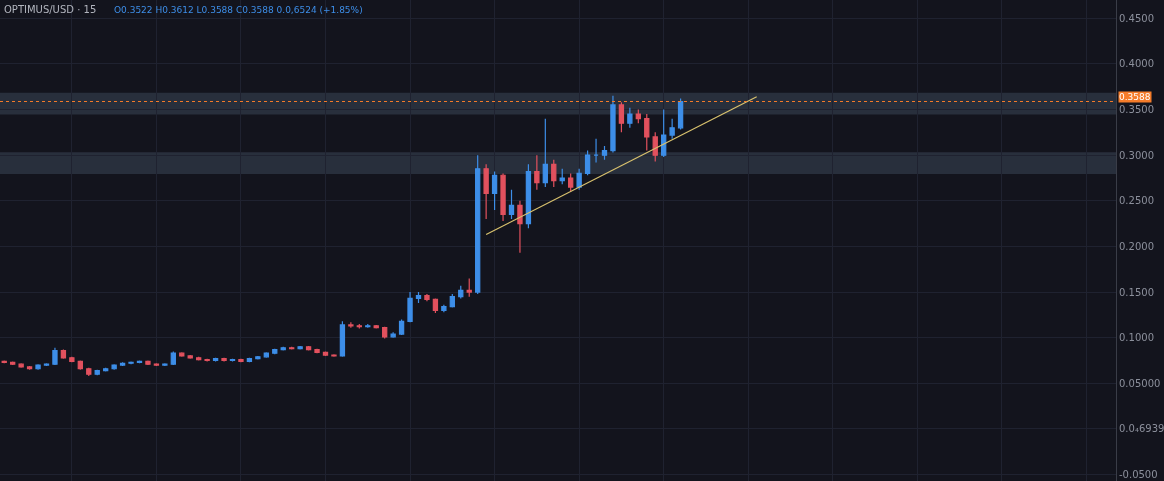 This screenshot has width=1164, height=481. Describe the element at coordinates (1141, 429) in the screenshot. I see `y-tick-label: 0.0₄6939` at that location.